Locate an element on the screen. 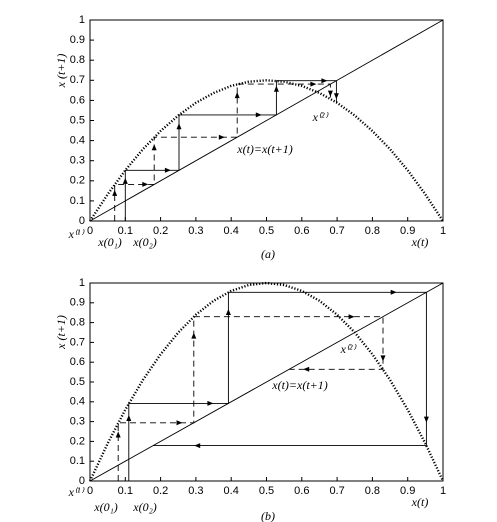  caption: (a) is located at coordinates (268, 254).